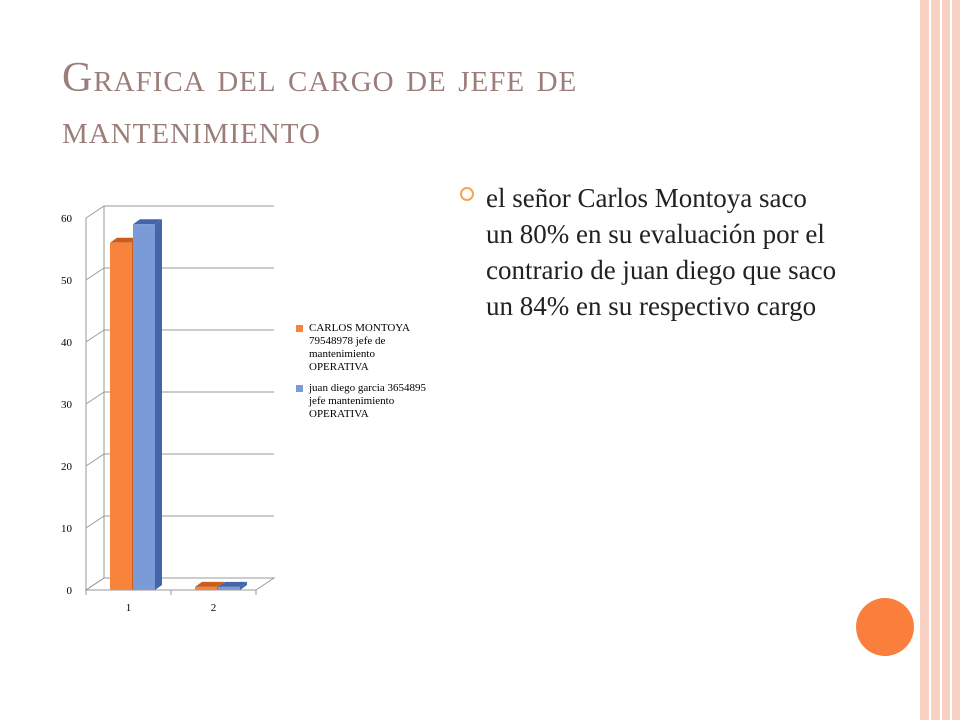 This screenshot has height=720, width=960. What do you see at coordinates (168, 409) in the screenshot?
I see `chart-canvas: 0 10 20 30 40 50 60 1 2` at bounding box center [168, 409].